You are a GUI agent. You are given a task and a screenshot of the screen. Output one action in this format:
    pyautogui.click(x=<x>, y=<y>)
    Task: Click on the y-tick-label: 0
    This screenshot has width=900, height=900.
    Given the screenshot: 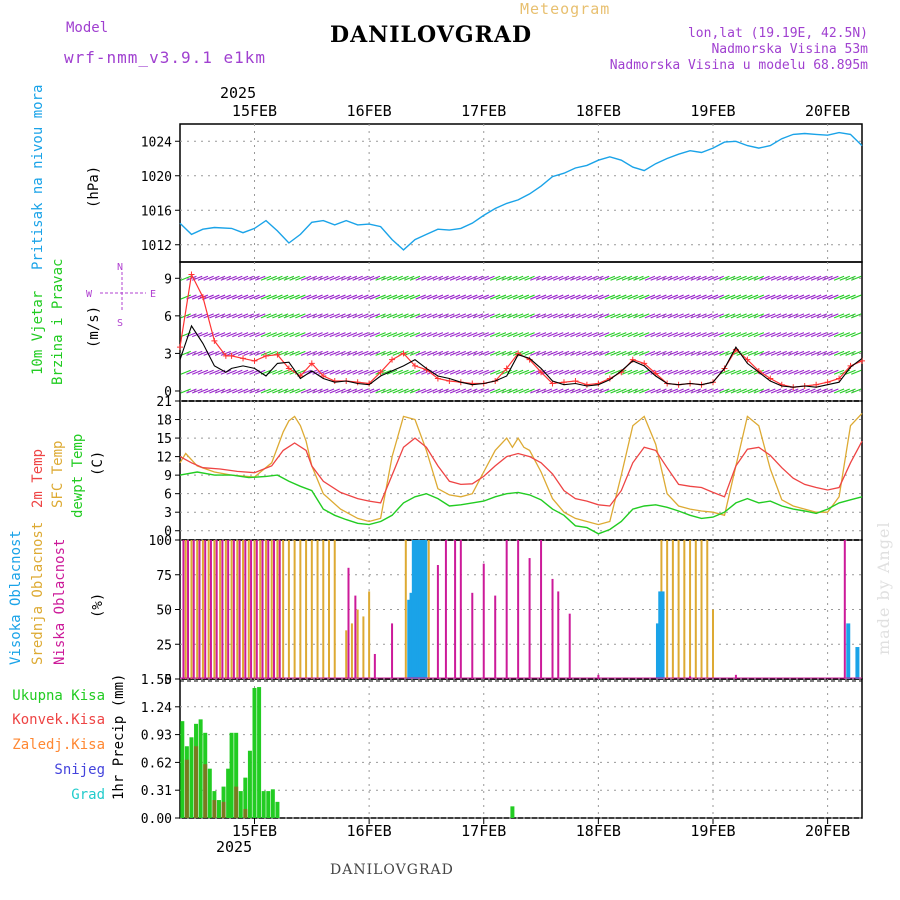 What is the action you would take?
    pyautogui.click(x=168, y=392)
    